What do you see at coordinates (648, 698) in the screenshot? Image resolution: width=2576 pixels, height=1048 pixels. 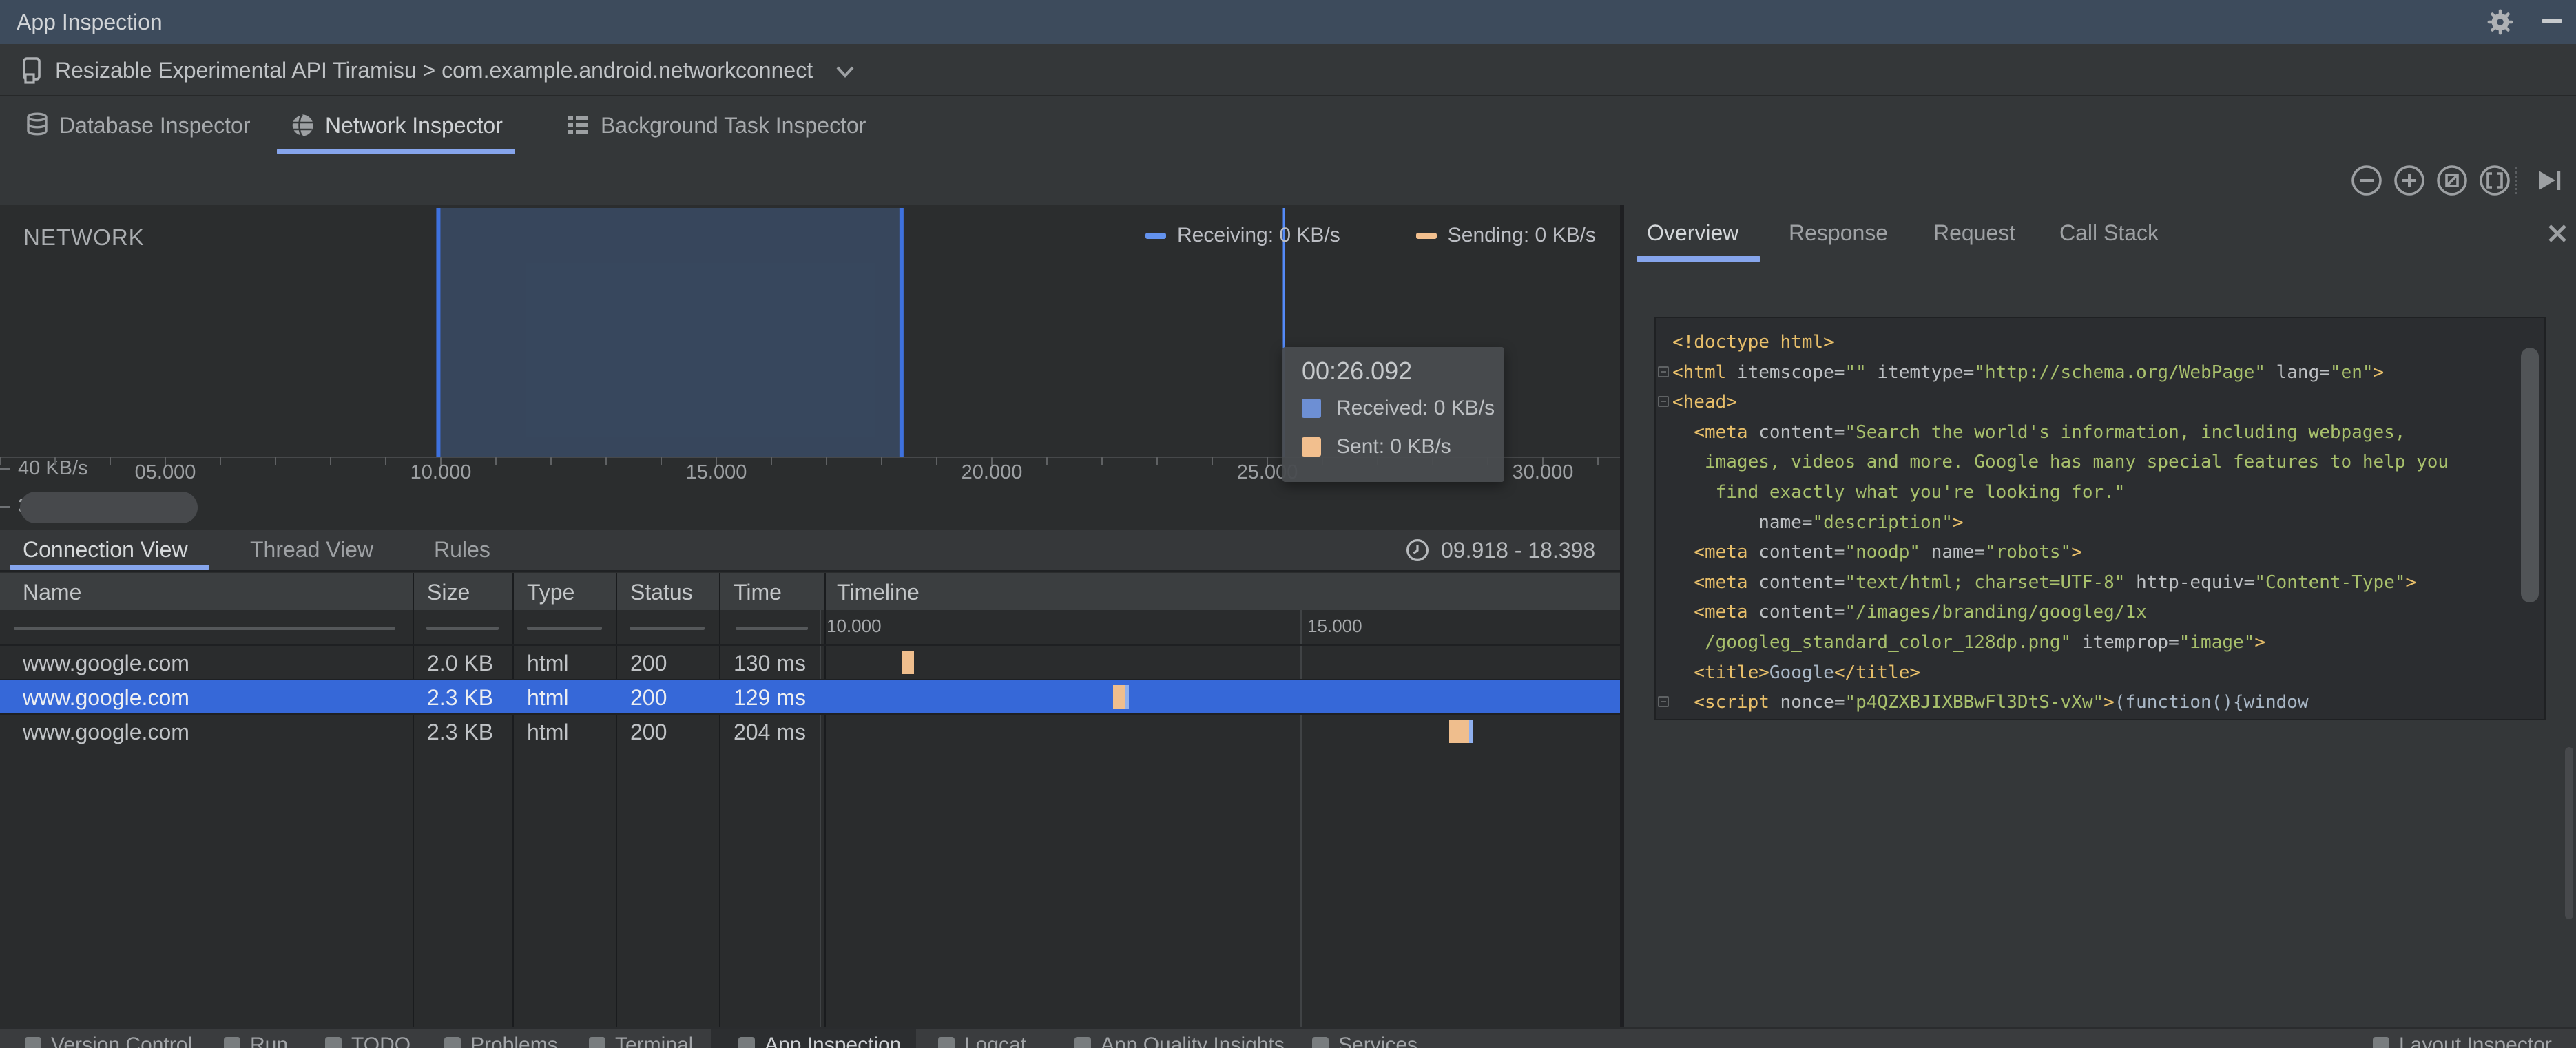 I see `cell-status: 200` at bounding box center [648, 698].